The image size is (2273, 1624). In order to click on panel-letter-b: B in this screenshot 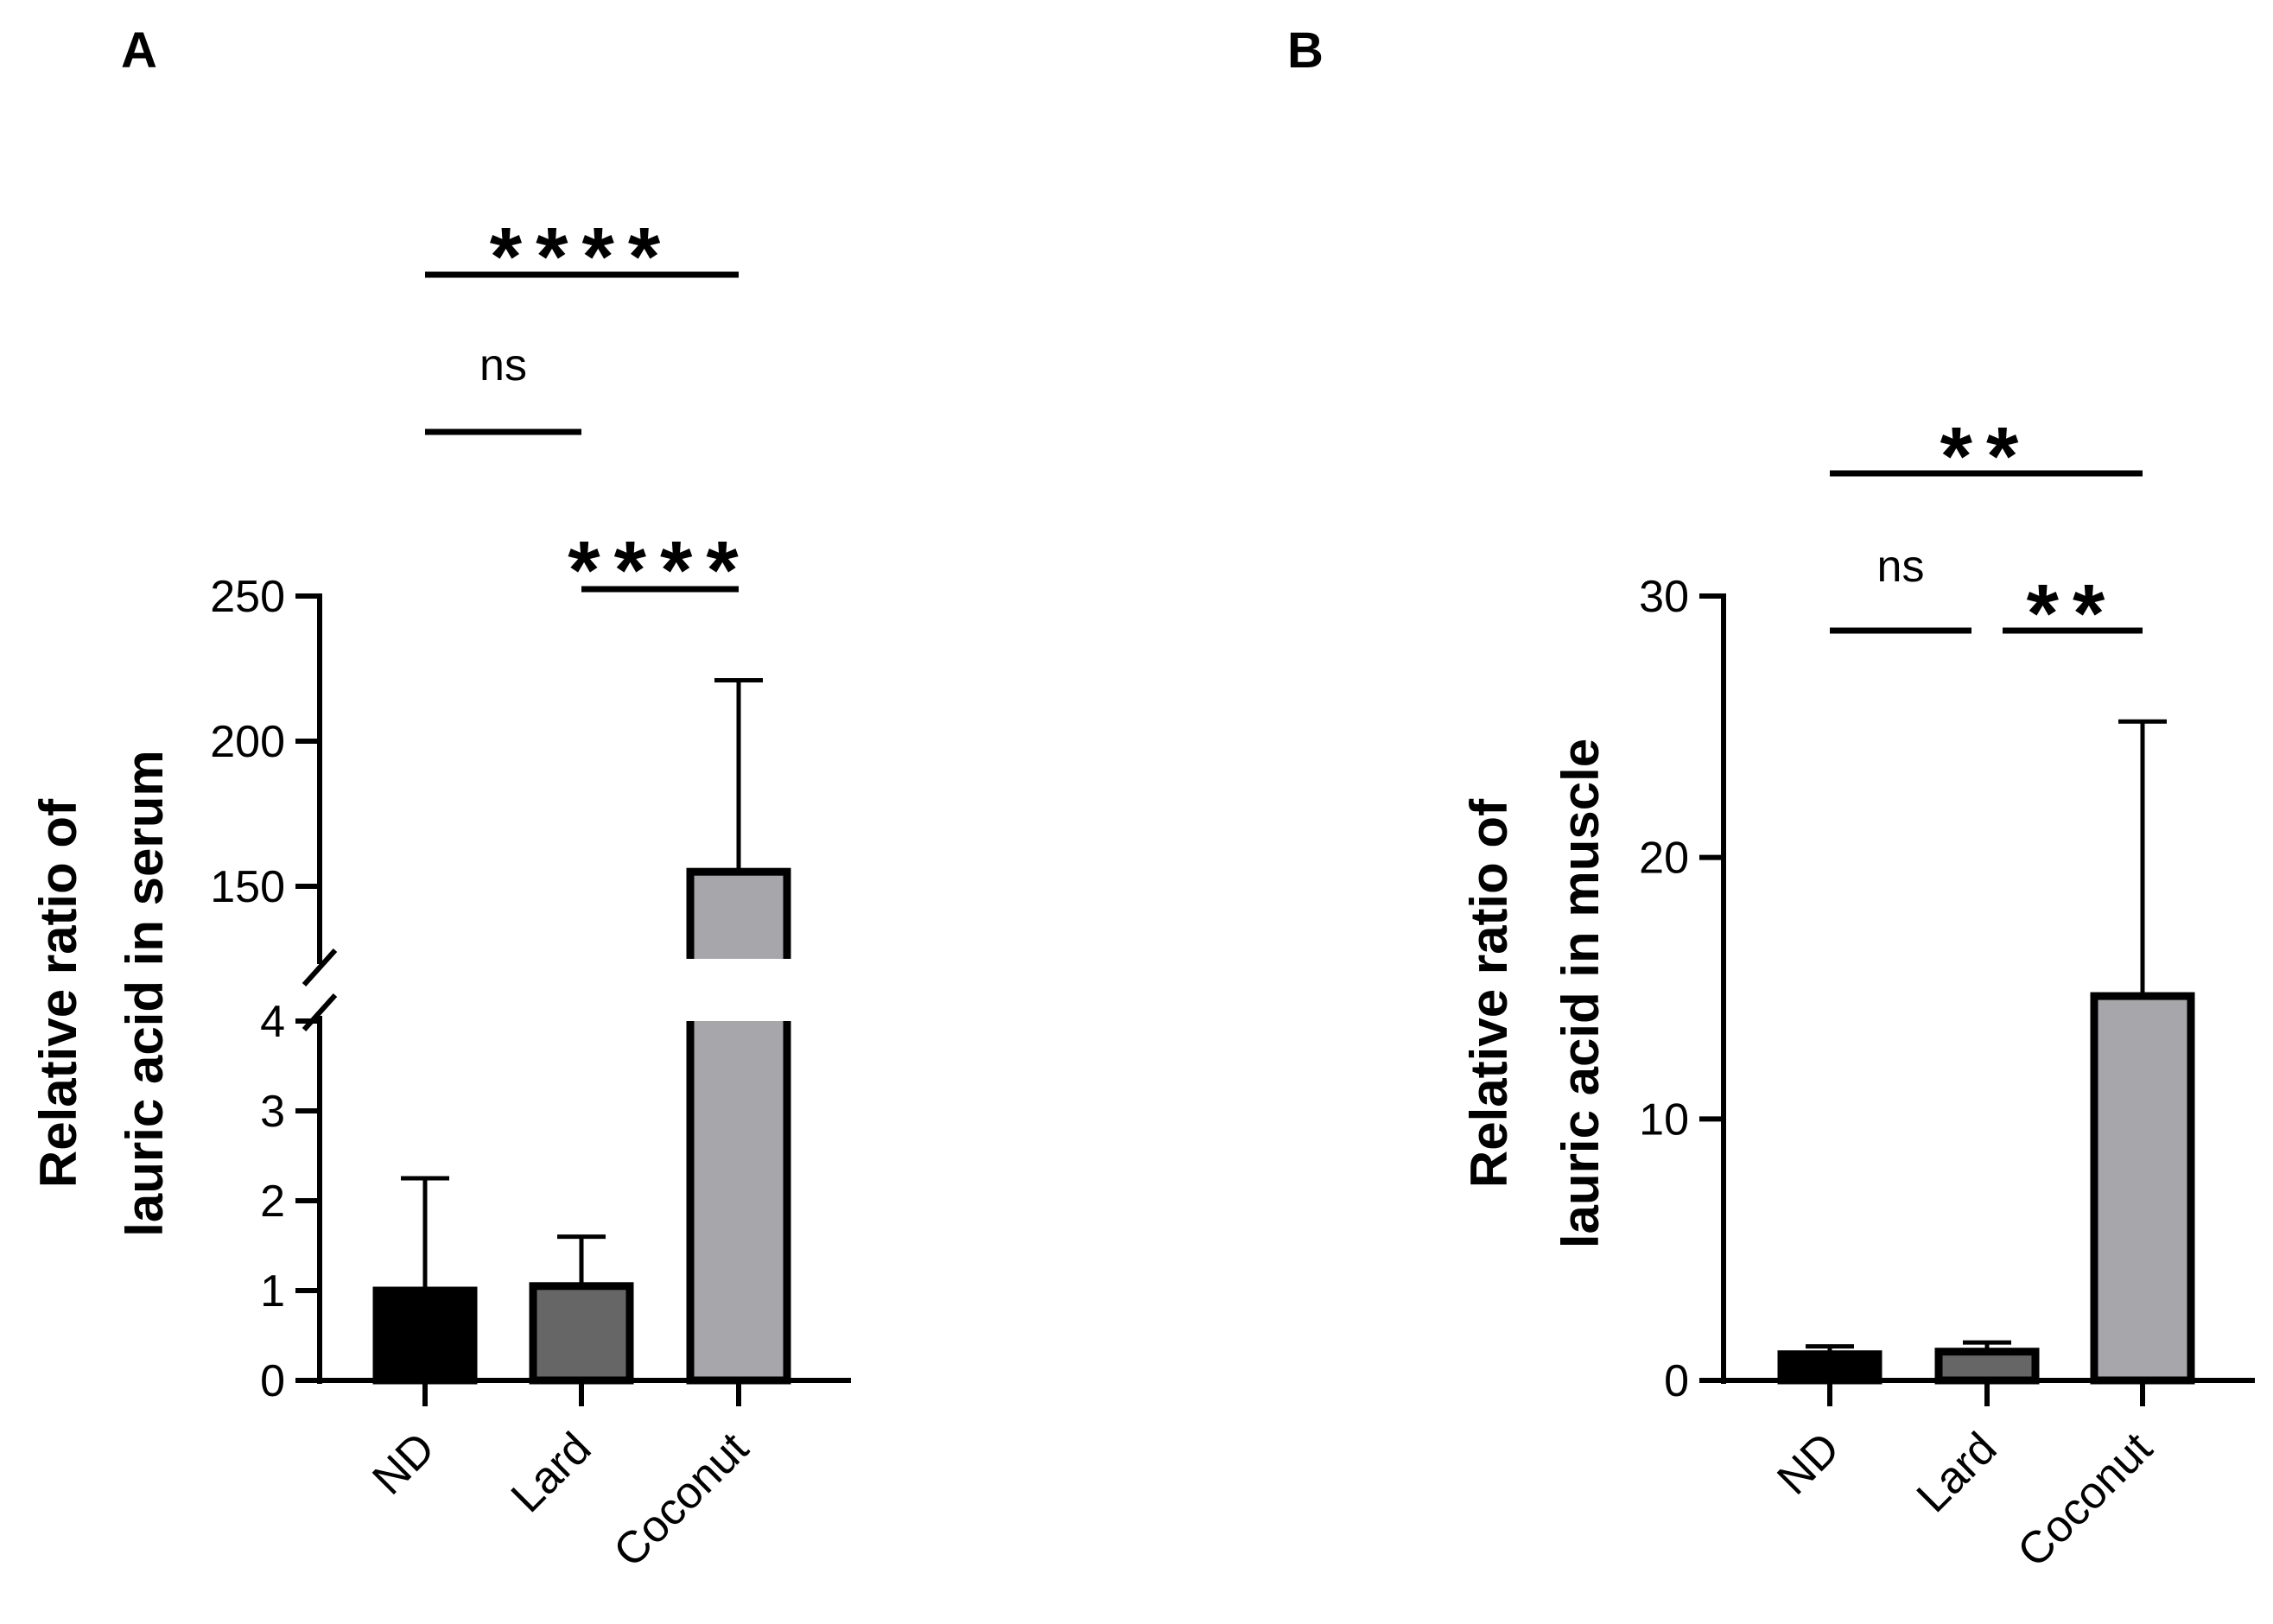, I will do `click(1305, 50)`.